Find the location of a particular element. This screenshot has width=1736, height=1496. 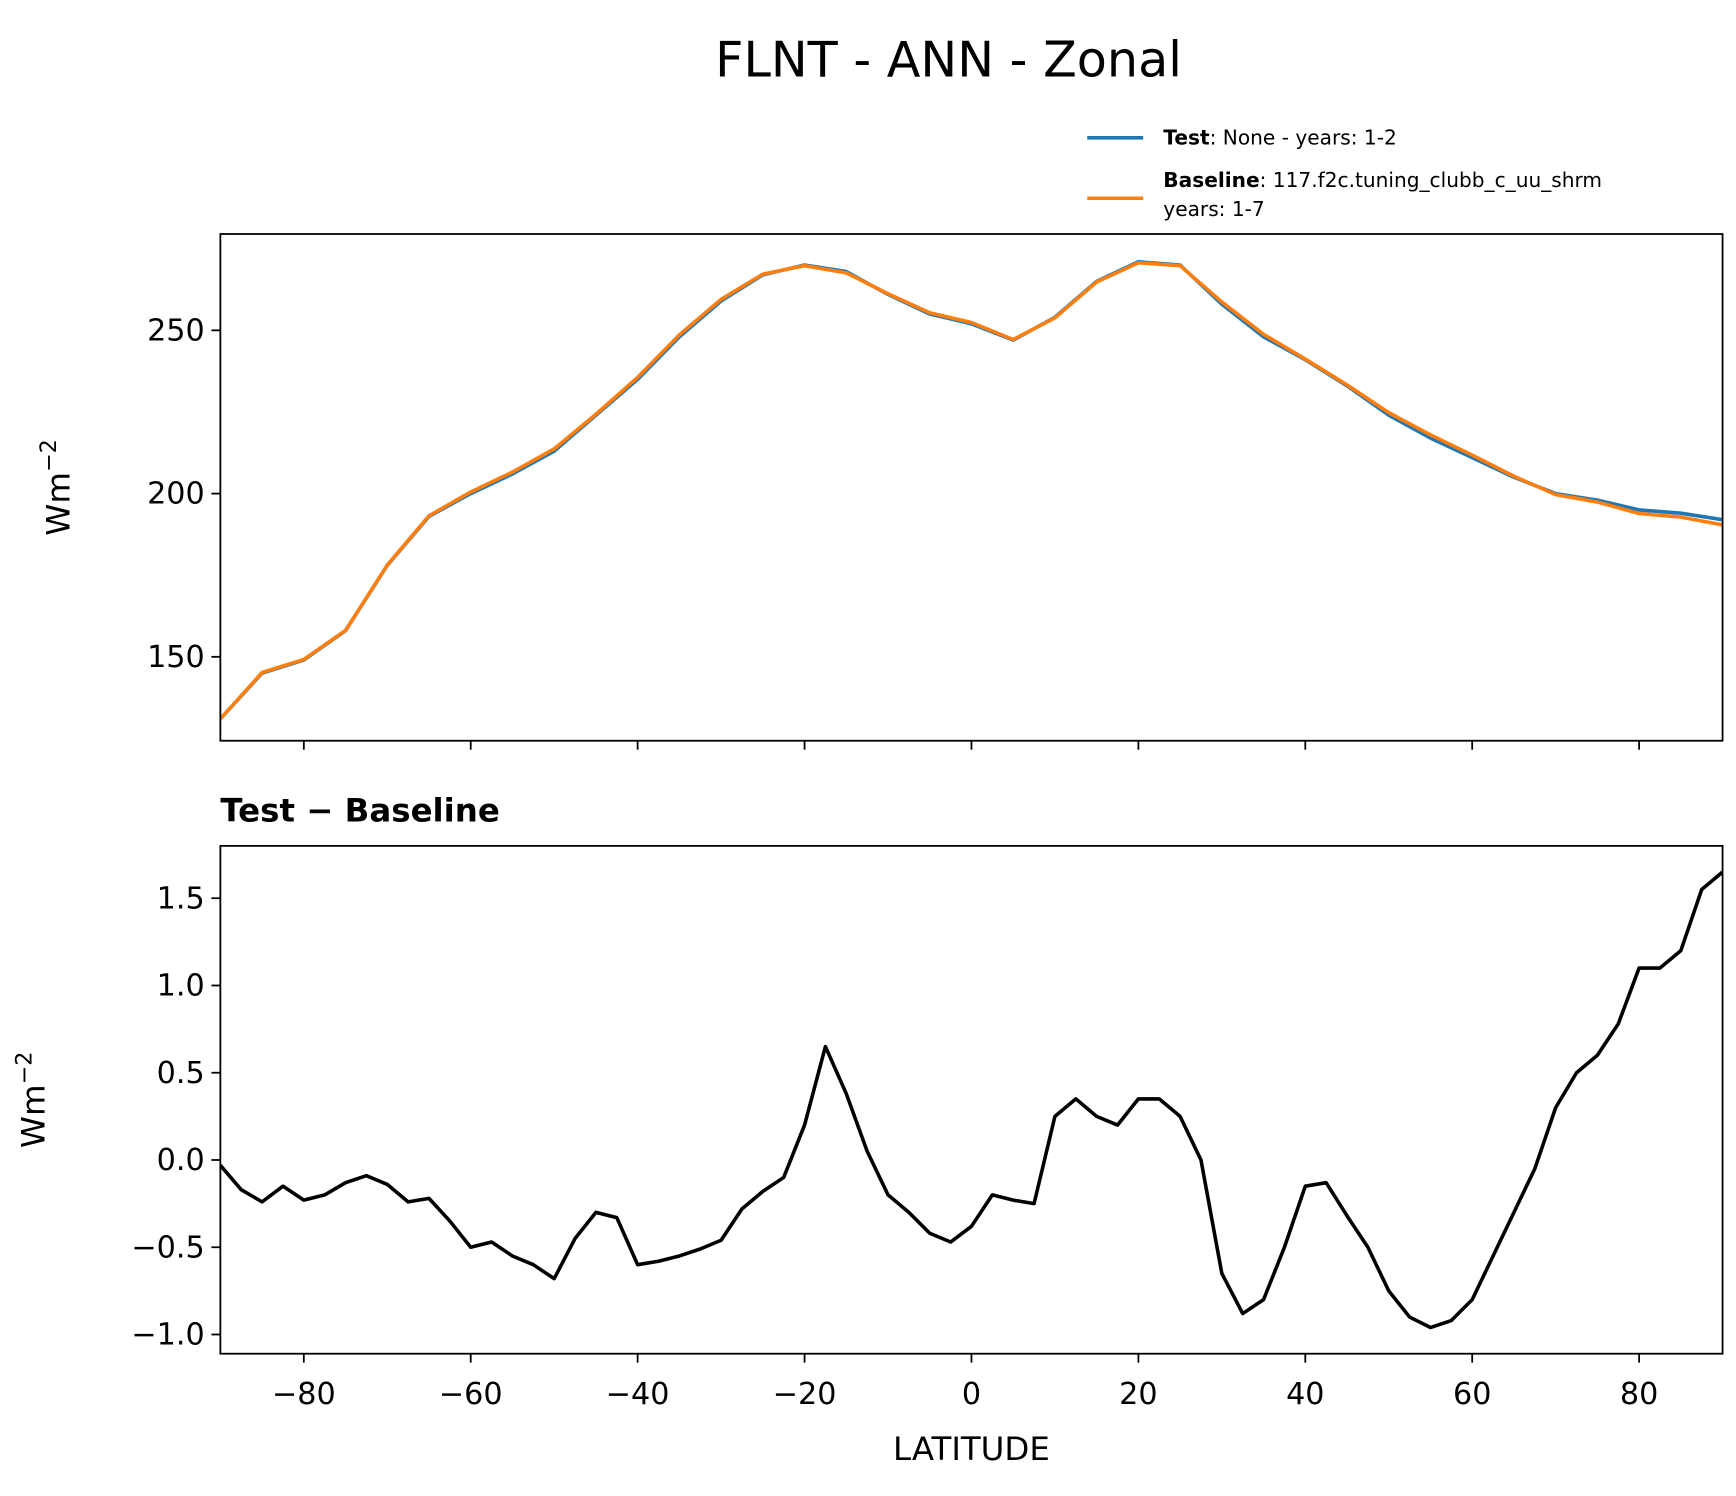

x-tick-label: 80 is located at coordinates (1639, 1394).